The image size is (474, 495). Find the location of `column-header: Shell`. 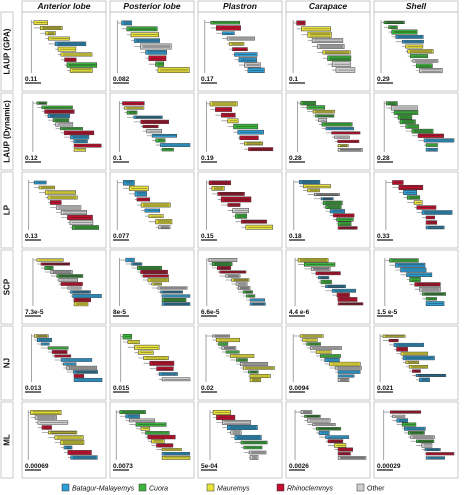

column-header: Shell is located at coordinates (416, 6).